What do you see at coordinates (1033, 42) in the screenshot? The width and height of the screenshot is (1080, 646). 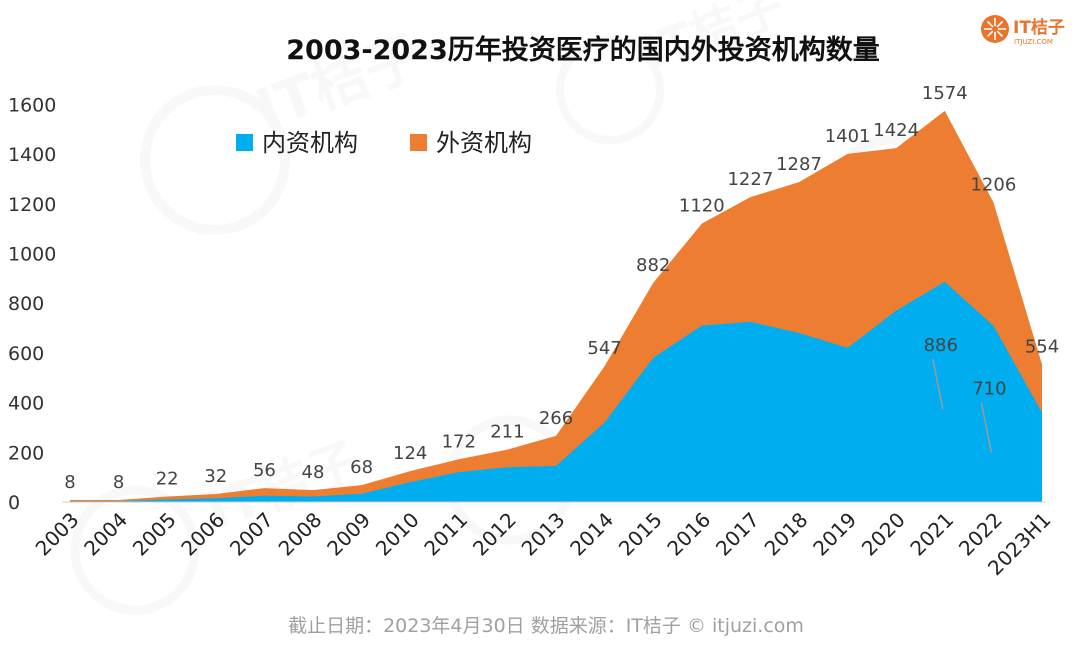 I see `logo-subtext: ITJUZI.COM` at bounding box center [1033, 42].